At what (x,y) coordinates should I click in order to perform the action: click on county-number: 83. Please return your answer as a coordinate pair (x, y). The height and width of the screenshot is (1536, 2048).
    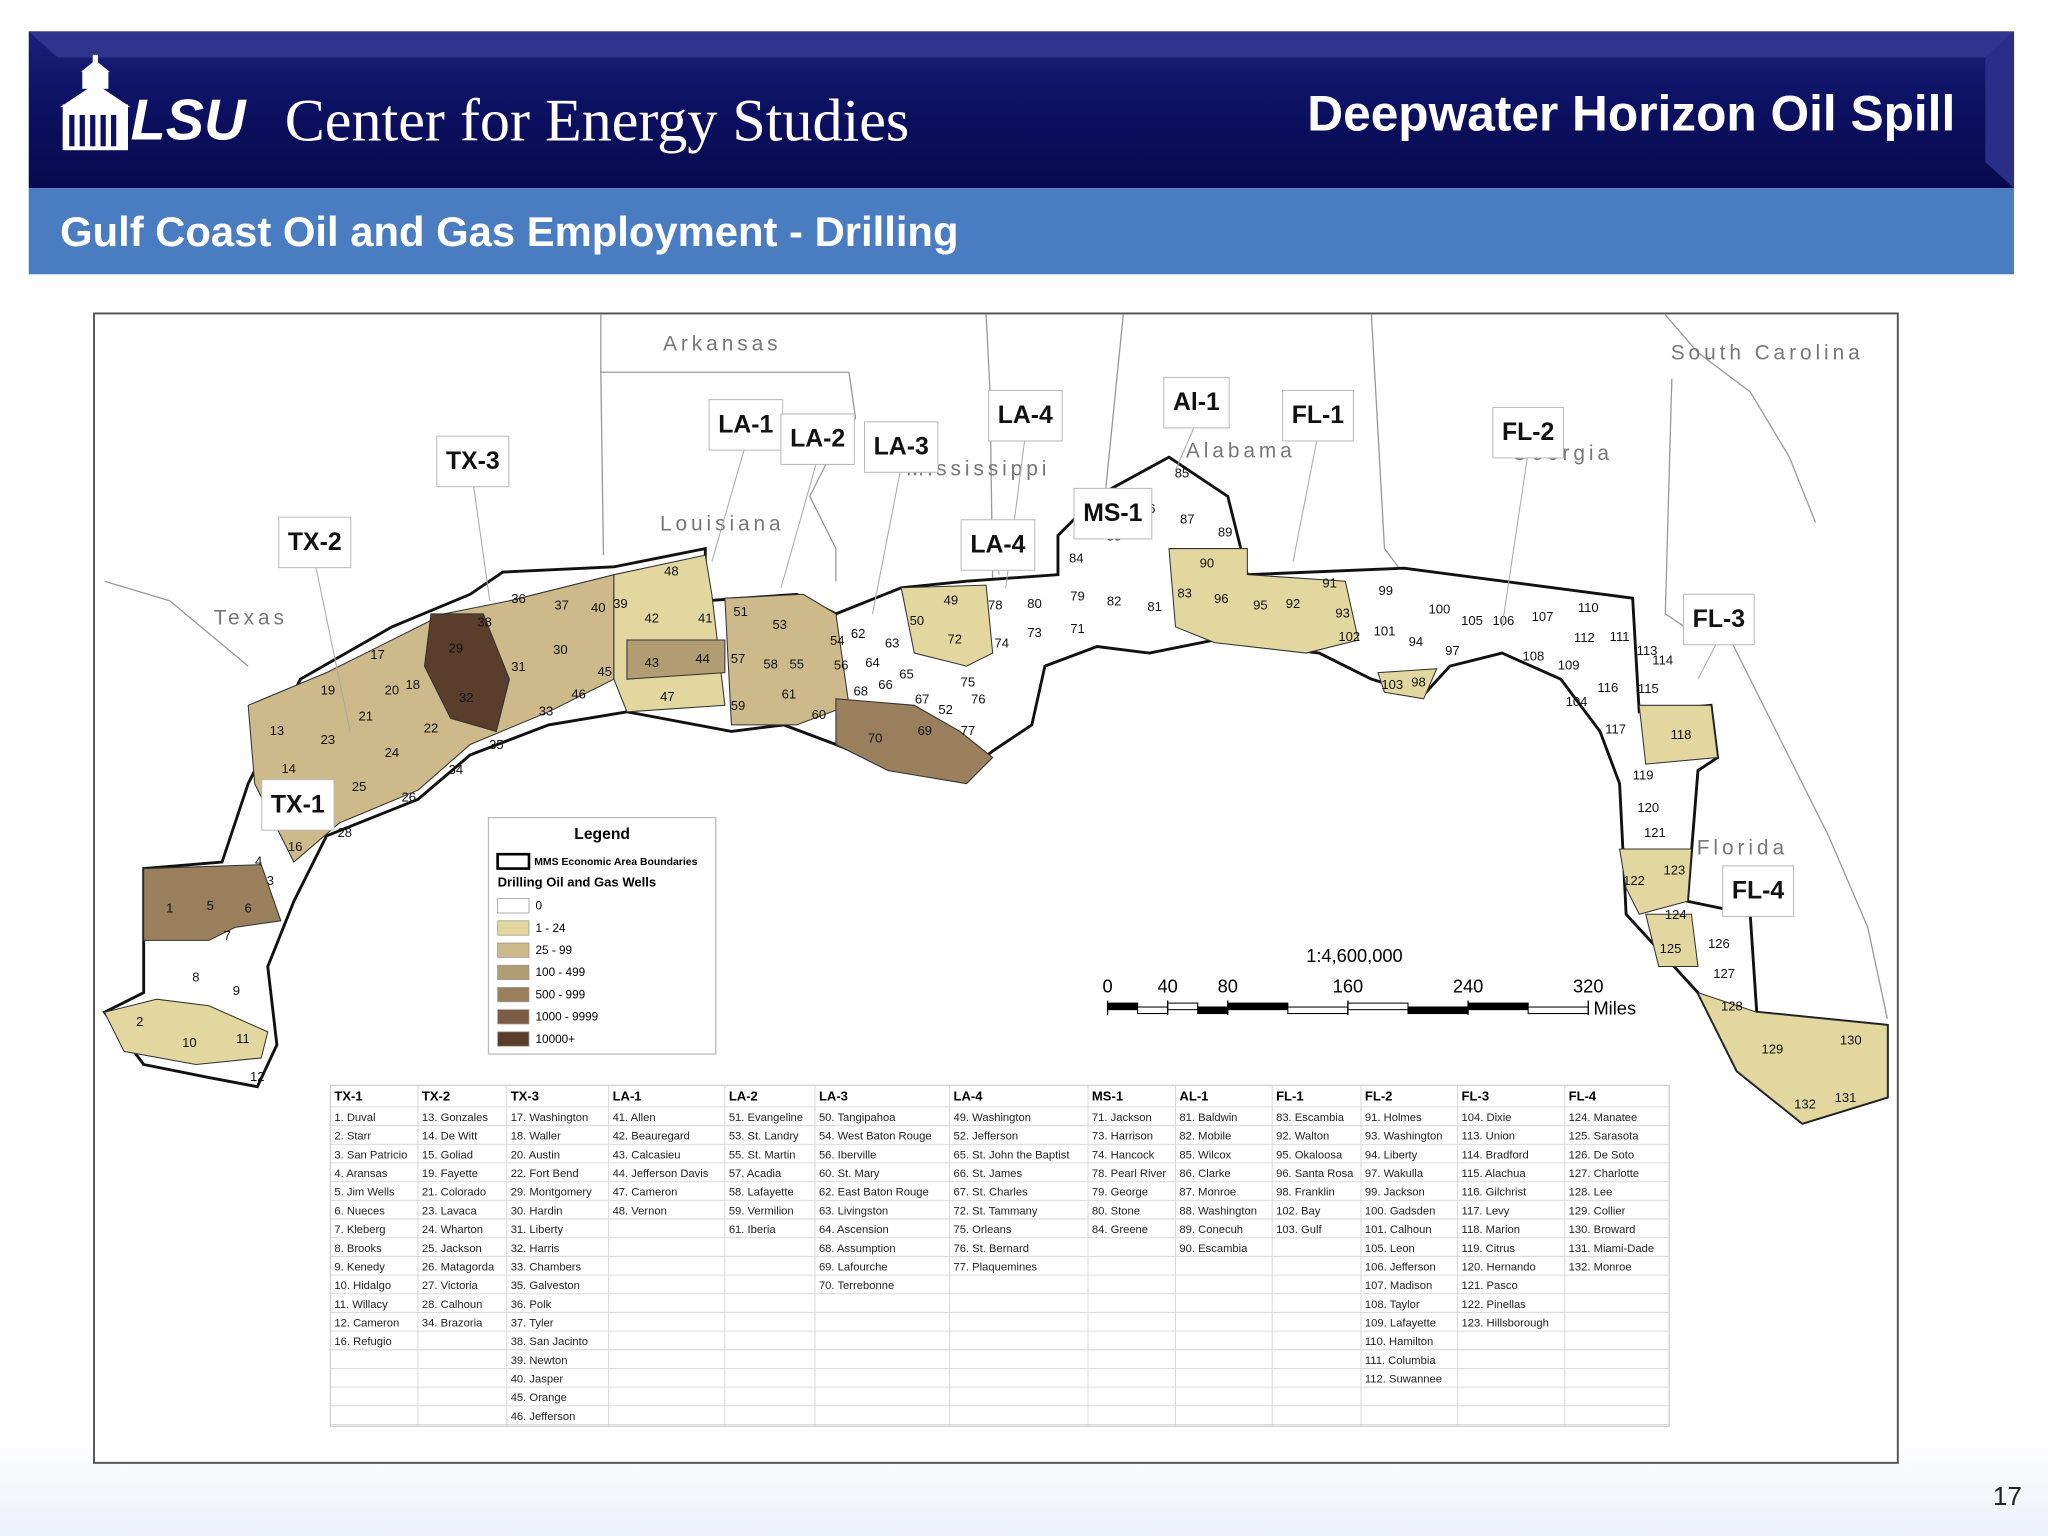
    Looking at the image, I should click on (1184, 593).